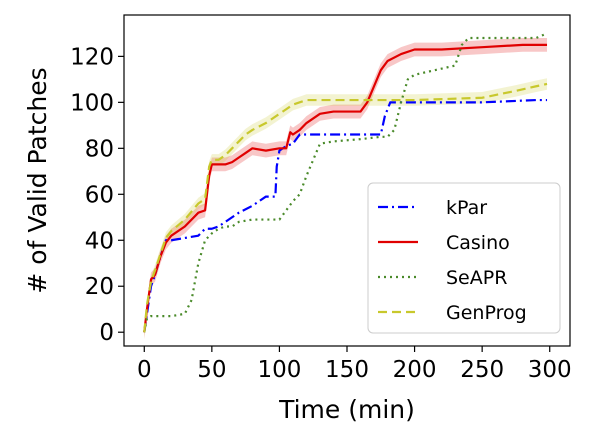  What do you see at coordinates (466, 208) in the screenshot?
I see `legend-label: kPar` at bounding box center [466, 208].